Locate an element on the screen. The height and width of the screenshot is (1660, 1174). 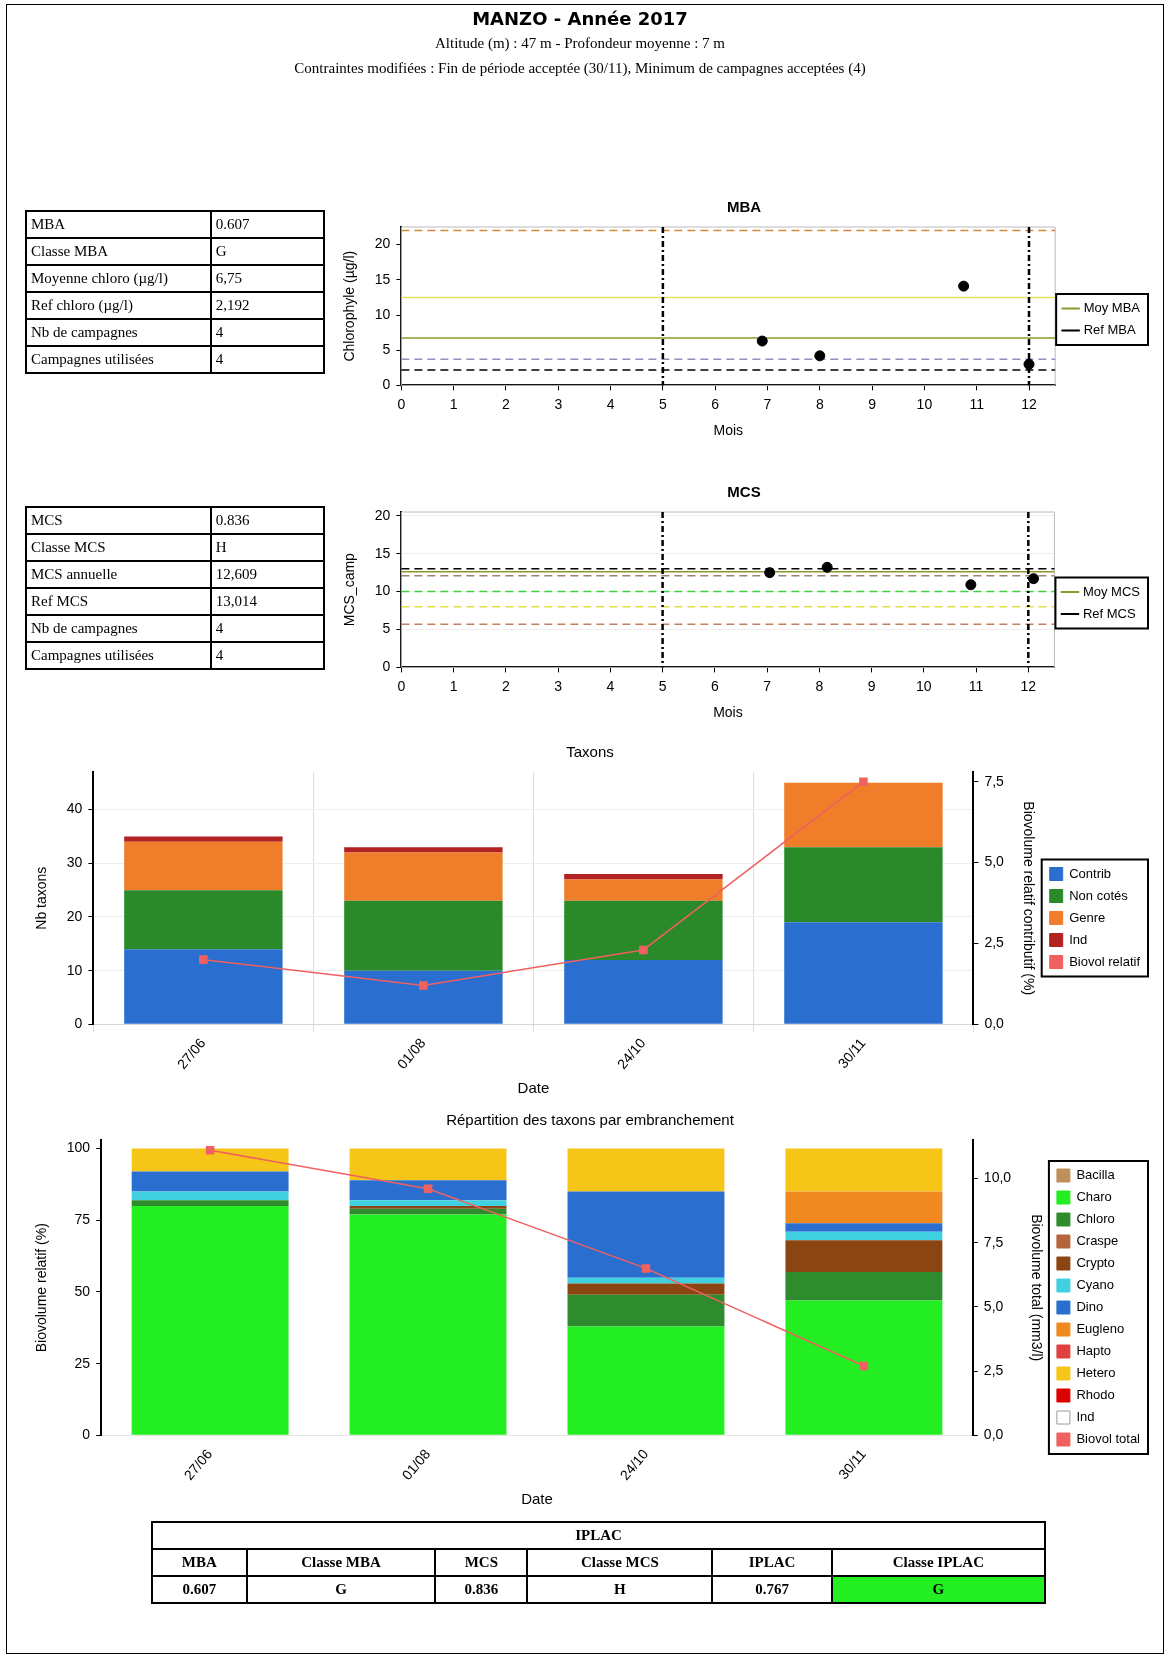
legend-label: Bacilla is located at coordinates (1096, 1175).